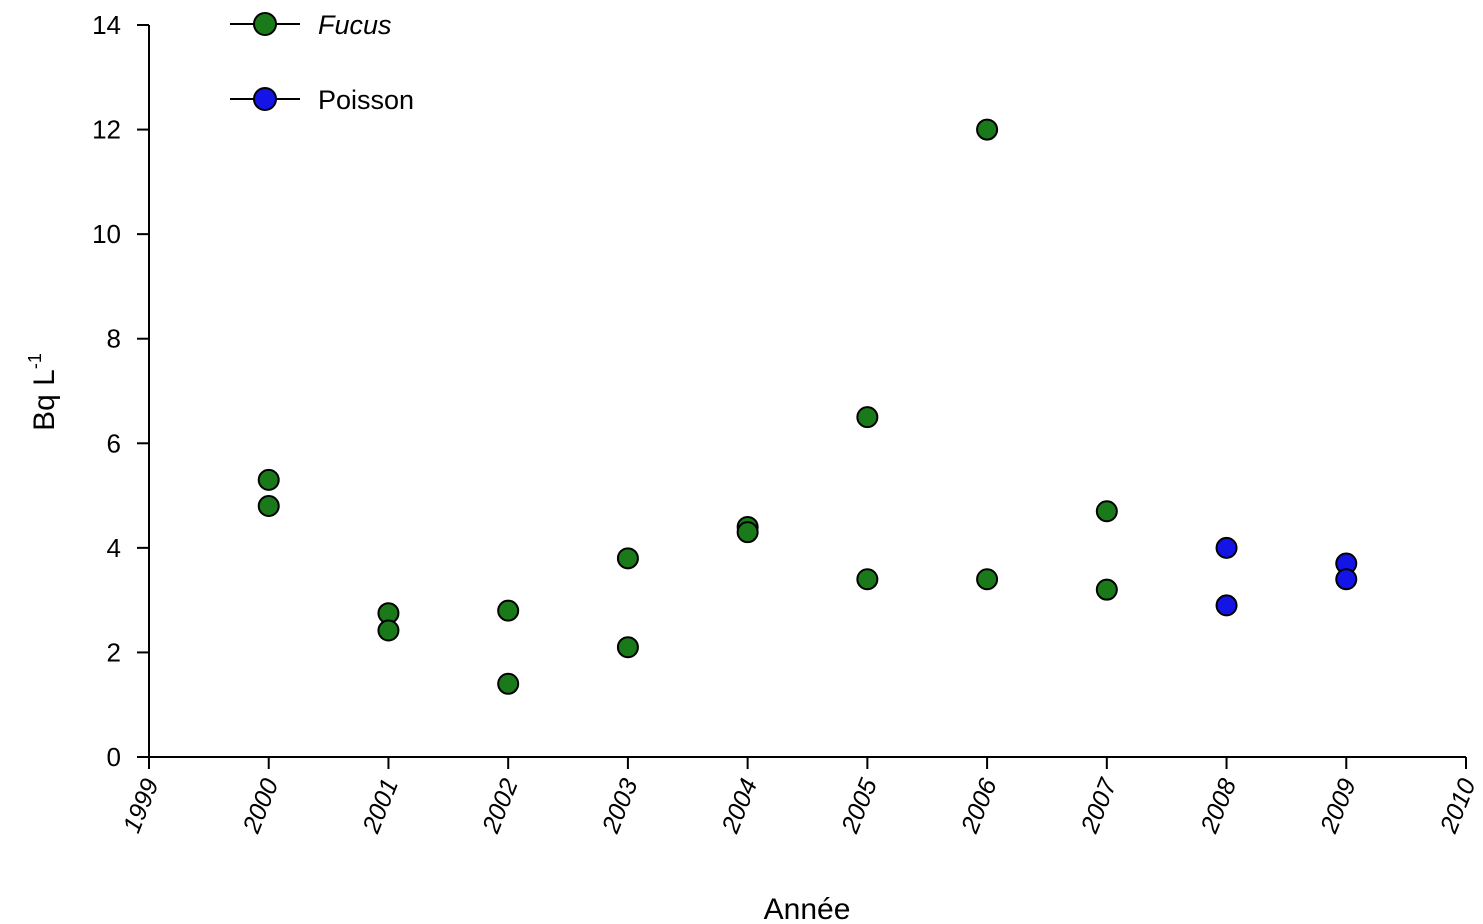  I want to click on legend-item-poisson: Poisson, so click(322, 100).